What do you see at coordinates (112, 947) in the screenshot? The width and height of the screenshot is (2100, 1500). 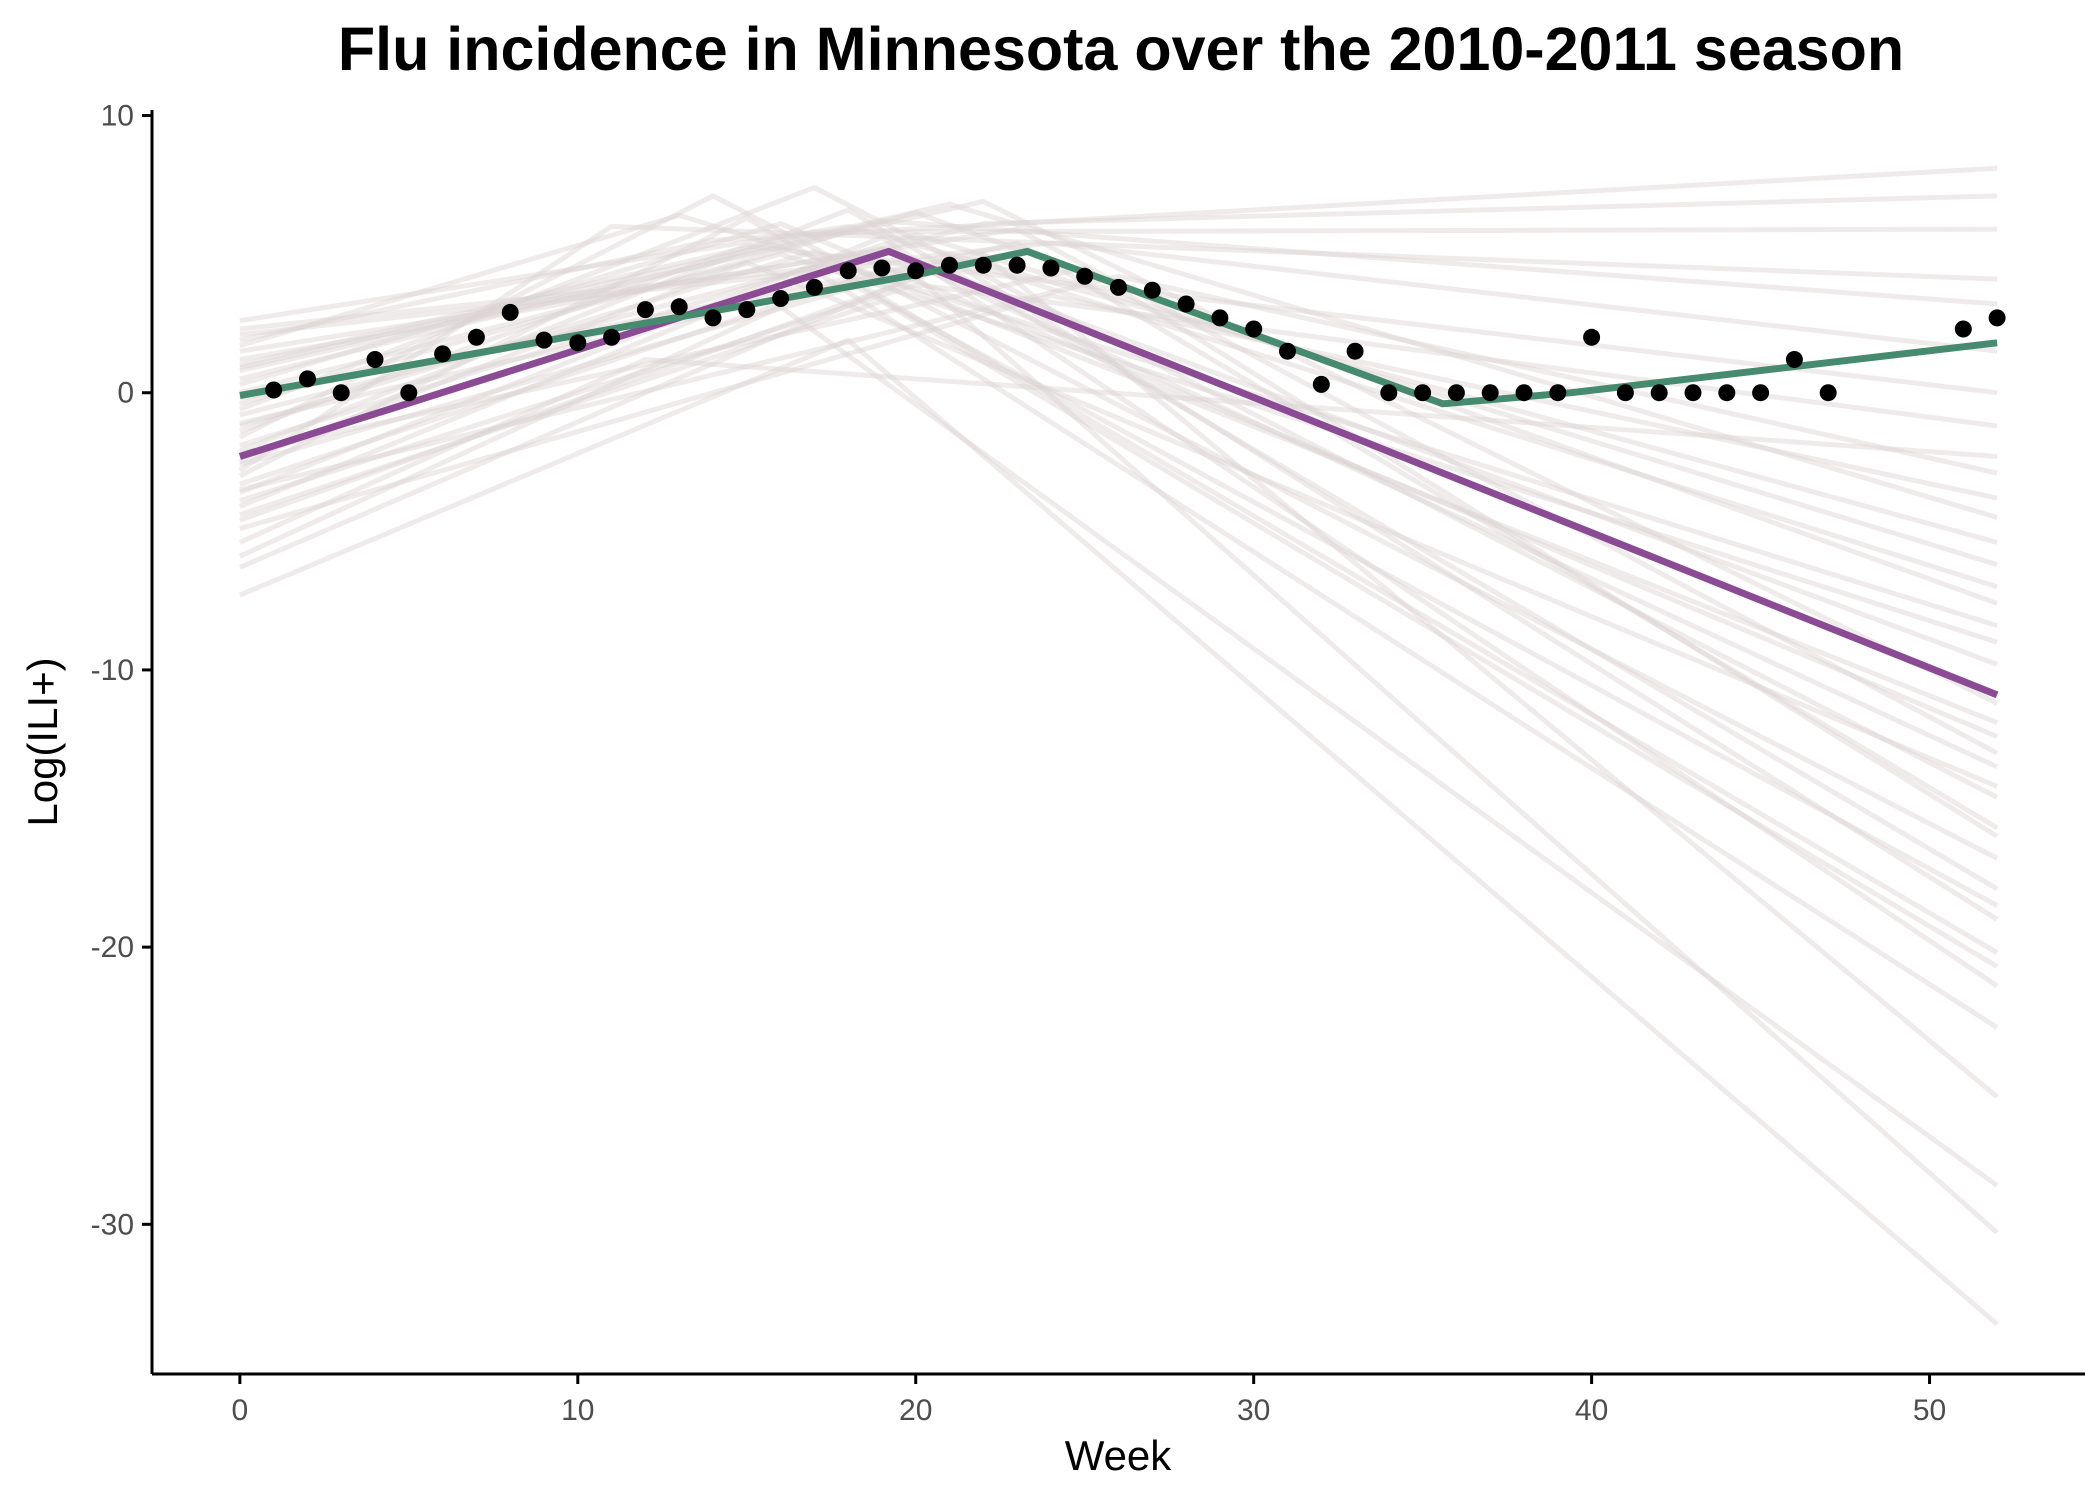 I see `y-tick-label-3: -20` at bounding box center [112, 947].